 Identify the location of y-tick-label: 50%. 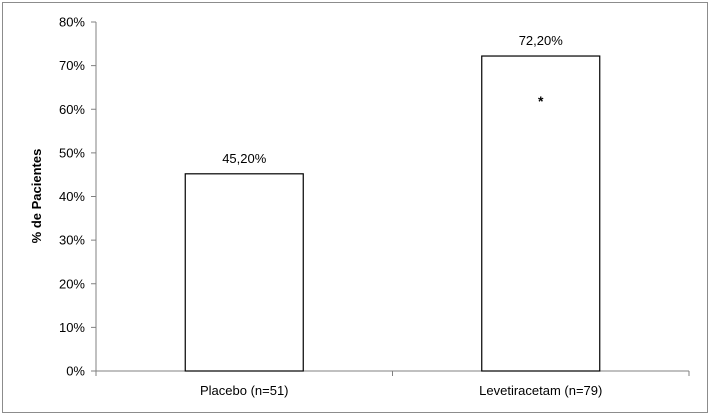
(72, 152).